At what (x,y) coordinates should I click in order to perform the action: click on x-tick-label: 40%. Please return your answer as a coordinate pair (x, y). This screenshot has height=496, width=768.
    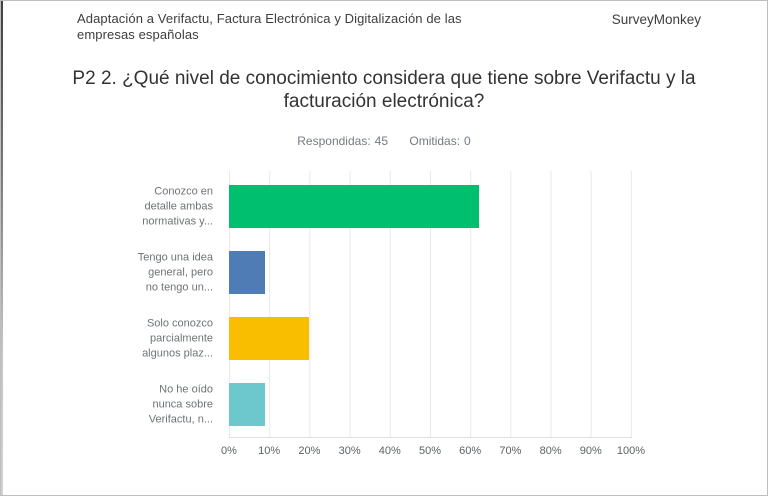
    Looking at the image, I should click on (389, 451).